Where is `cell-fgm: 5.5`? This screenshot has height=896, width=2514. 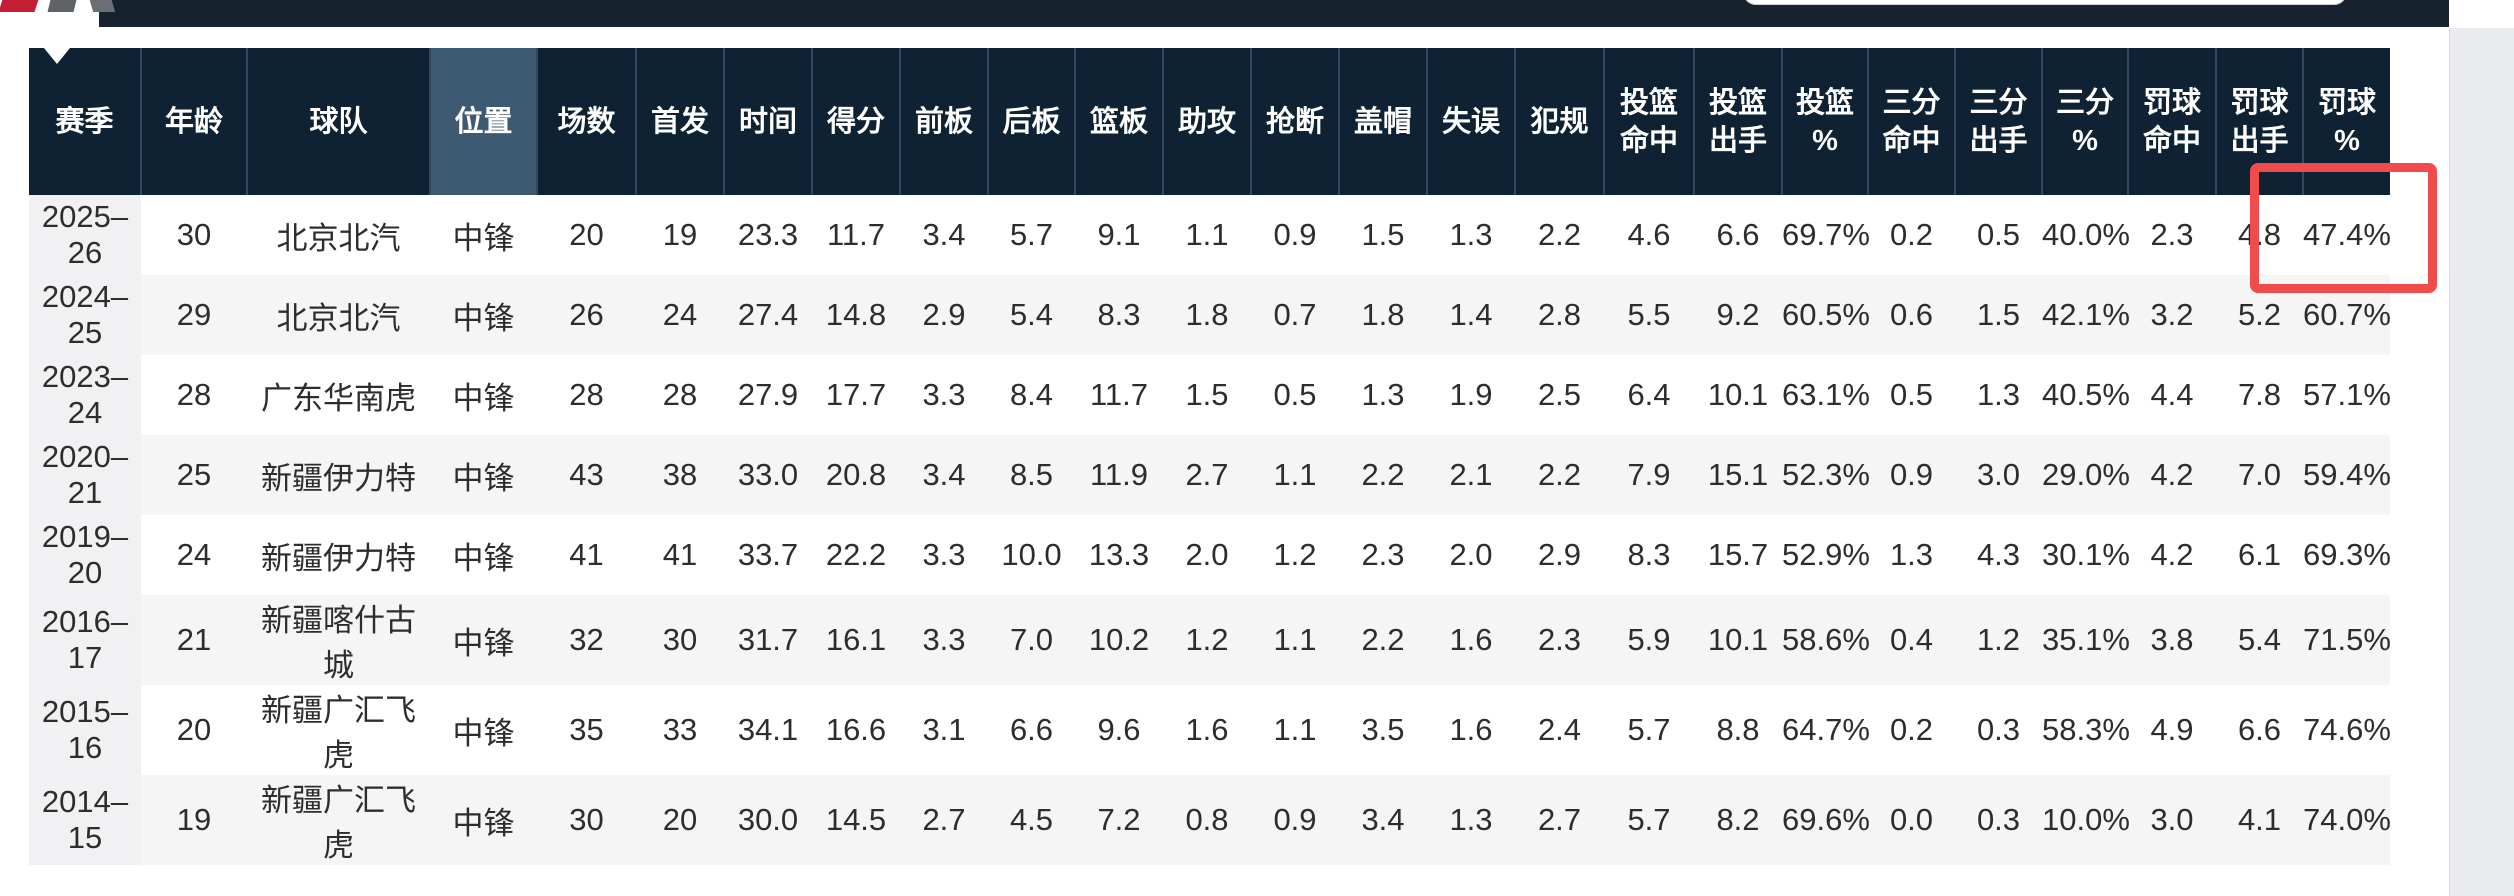 cell-fgm: 5.5 is located at coordinates (1649, 315).